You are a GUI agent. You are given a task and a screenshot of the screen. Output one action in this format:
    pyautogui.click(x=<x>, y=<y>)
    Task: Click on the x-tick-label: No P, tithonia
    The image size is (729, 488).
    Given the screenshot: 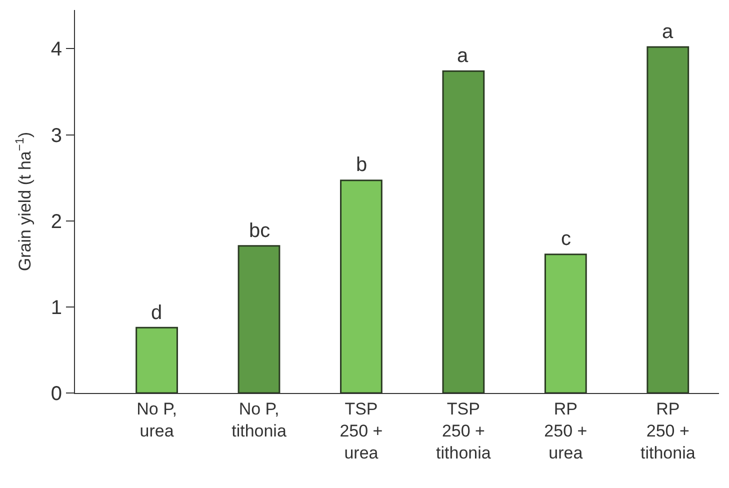 What is the action you would take?
    pyautogui.click(x=259, y=419)
    